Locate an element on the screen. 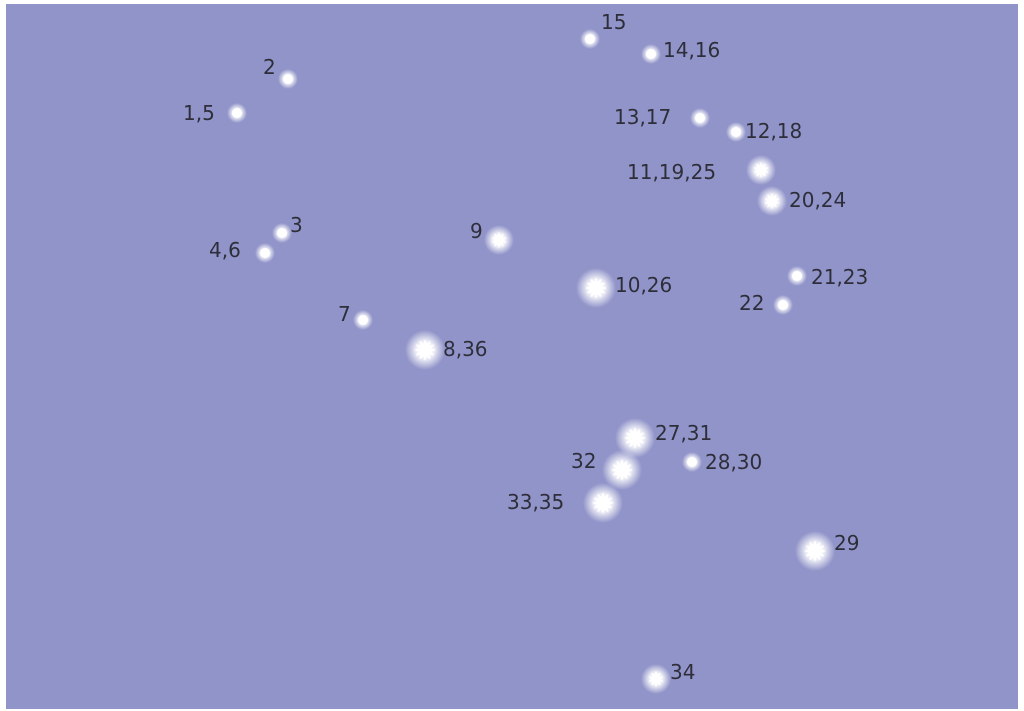 The height and width of the screenshot is (711, 1024). star-10-26: 10,26 is located at coordinates (624, 288).